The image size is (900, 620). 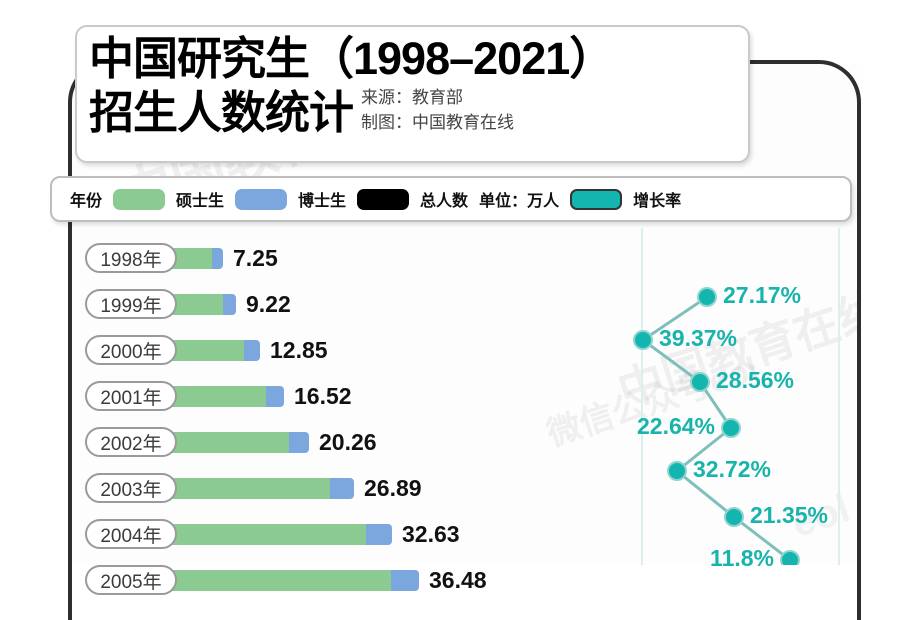 I want to click on table-row: 2004年 32.63, so click(x=450, y=535).